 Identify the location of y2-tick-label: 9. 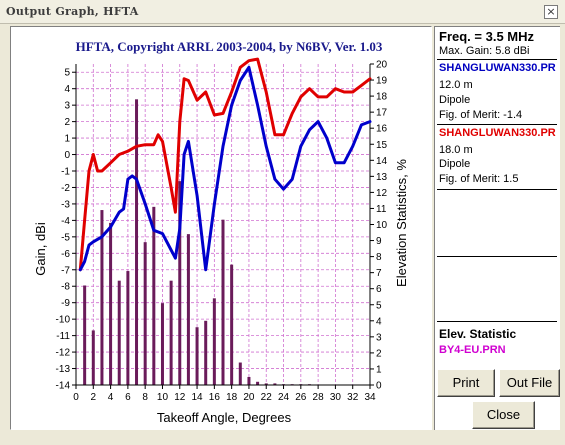
(379, 241).